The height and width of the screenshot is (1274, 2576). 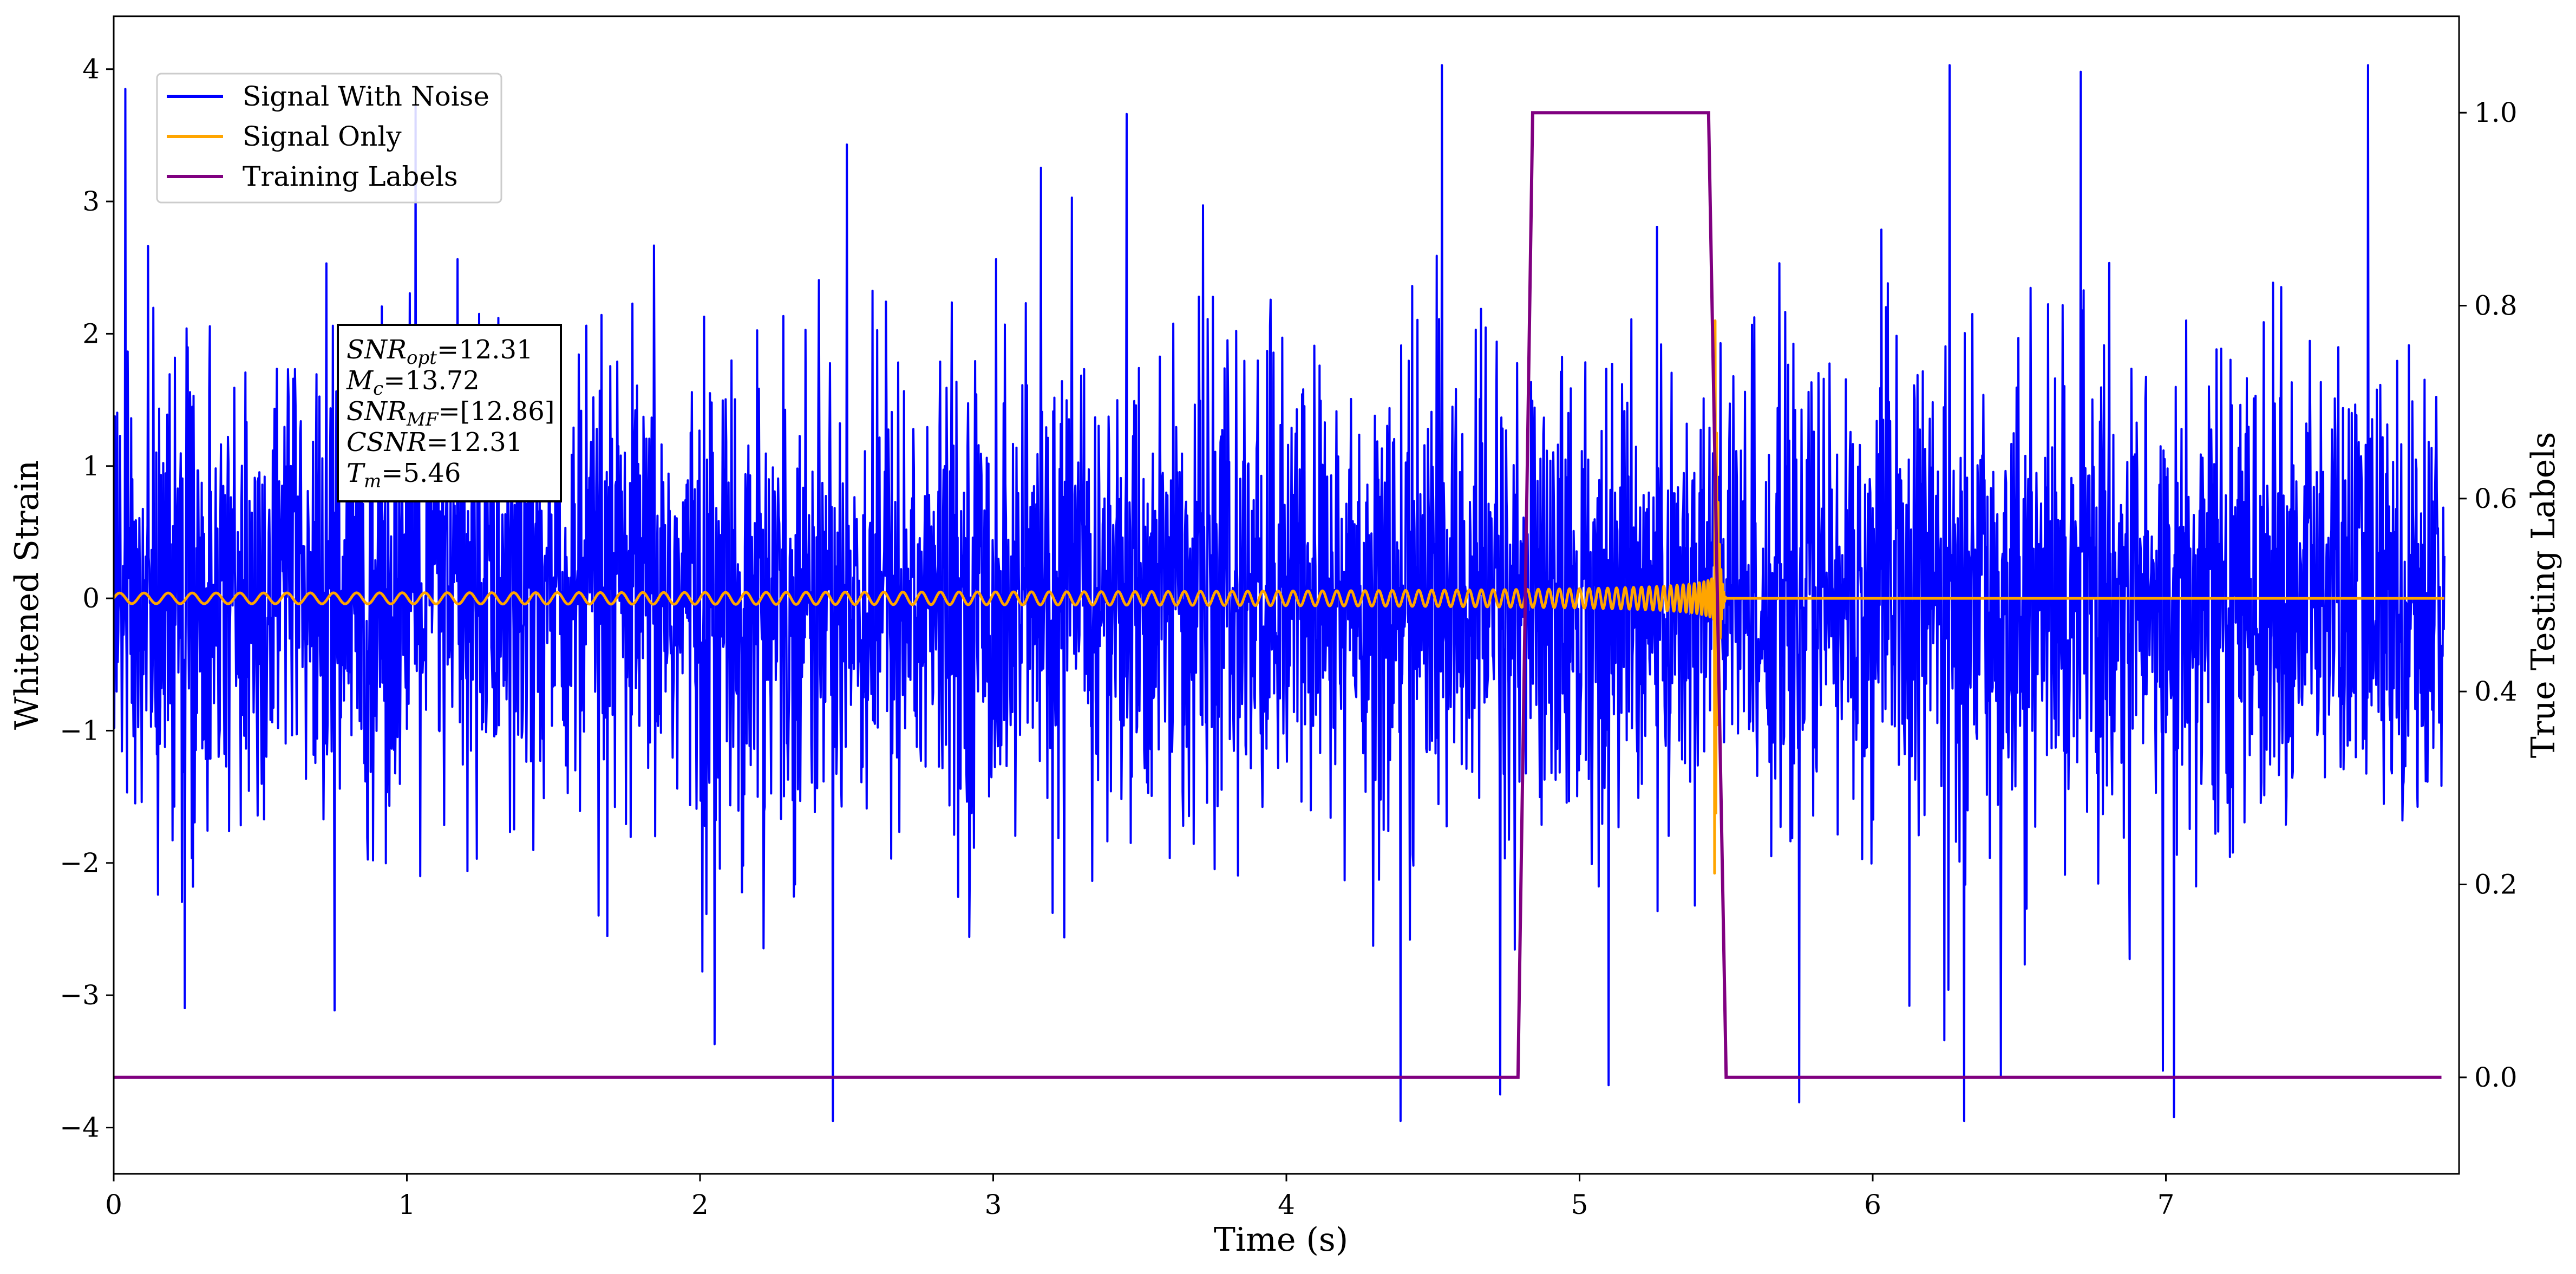 I want to click on annotation-box, so click(x=450, y=413).